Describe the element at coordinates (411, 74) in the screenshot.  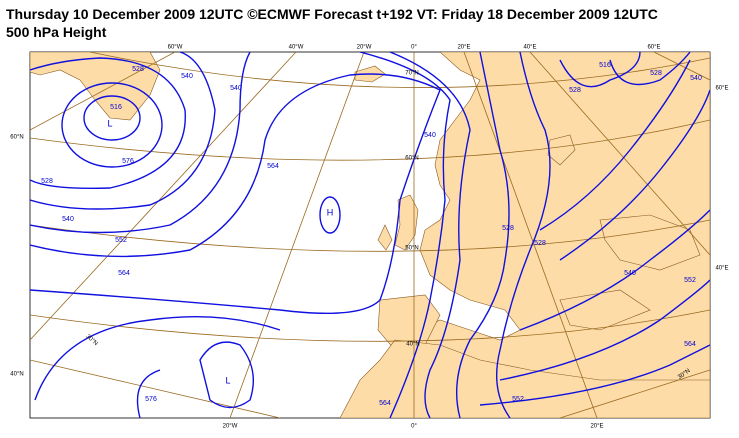
I see `lat-label: 70°N` at that location.